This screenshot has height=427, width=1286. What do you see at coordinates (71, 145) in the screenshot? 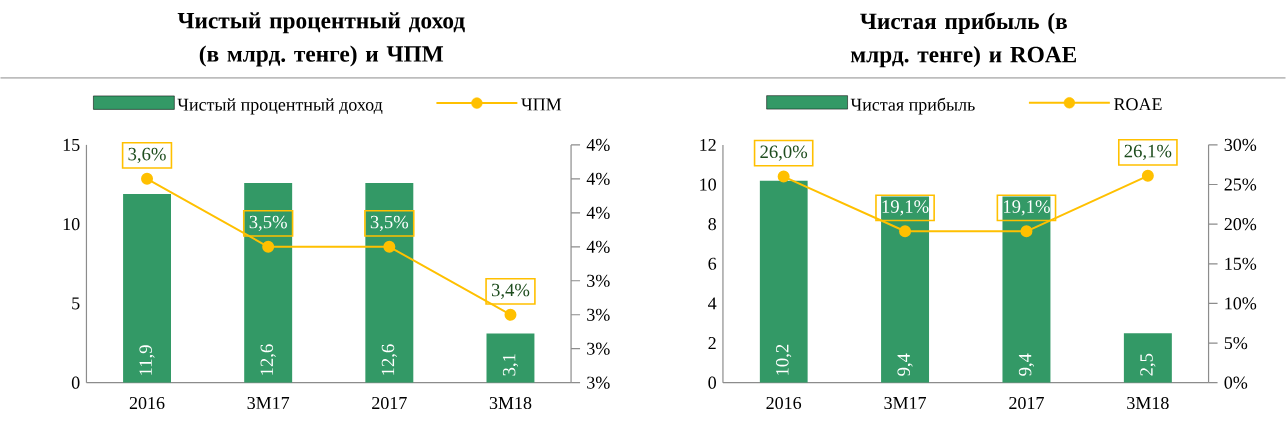
I see `y-tick-label: 15` at bounding box center [71, 145].